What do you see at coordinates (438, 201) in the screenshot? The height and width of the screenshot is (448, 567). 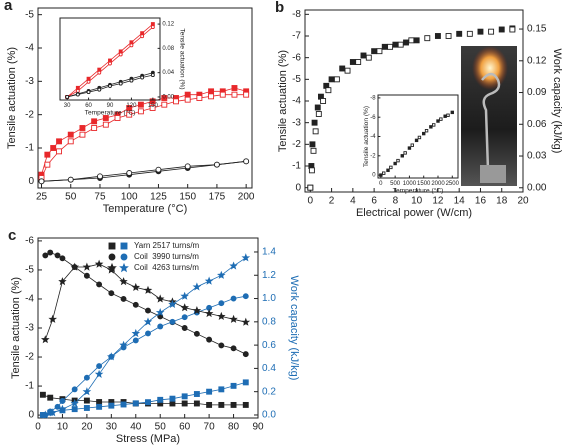 I see `x-tick-label: 12` at bounding box center [438, 201].